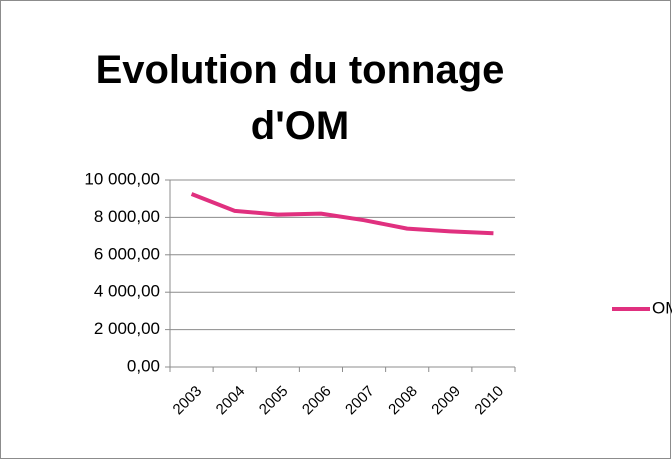 The width and height of the screenshot is (672, 460). I want to click on y-tick-label: 10 000,00, so click(122, 178).